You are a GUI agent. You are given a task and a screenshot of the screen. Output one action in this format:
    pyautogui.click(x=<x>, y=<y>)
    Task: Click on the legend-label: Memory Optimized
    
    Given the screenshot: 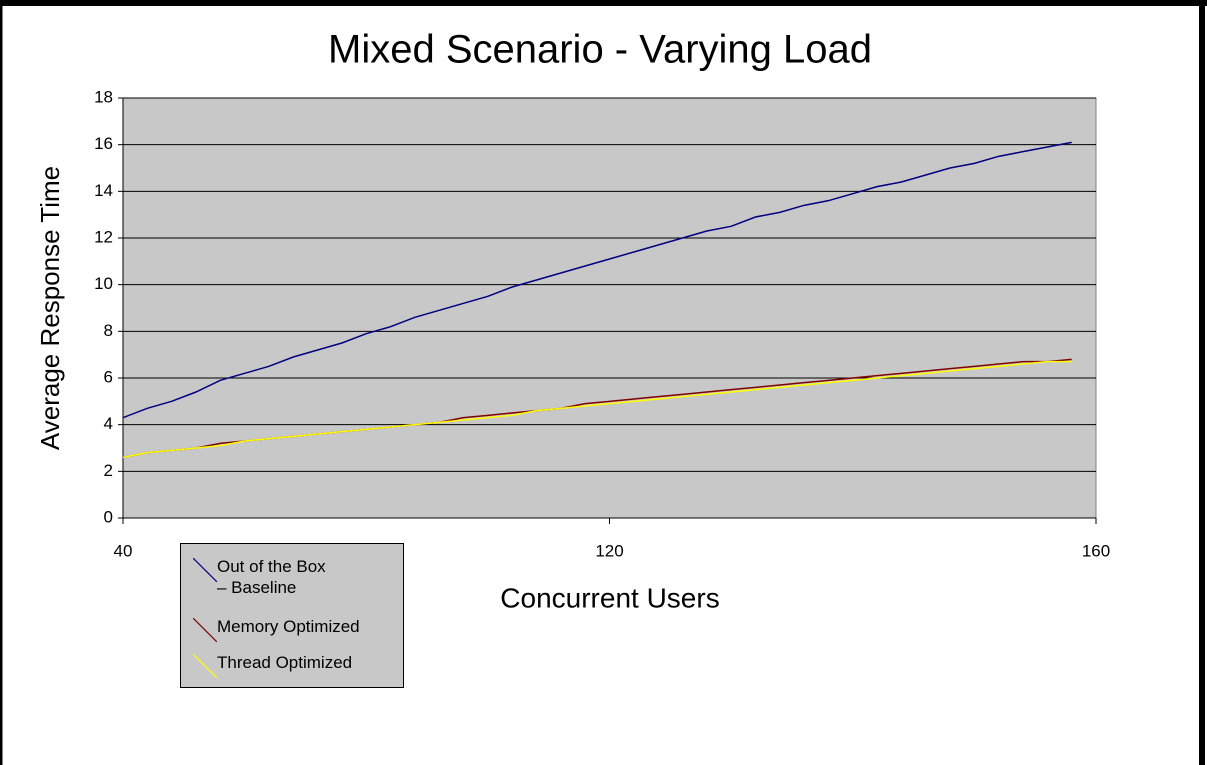 What is the action you would take?
    pyautogui.click(x=288, y=626)
    